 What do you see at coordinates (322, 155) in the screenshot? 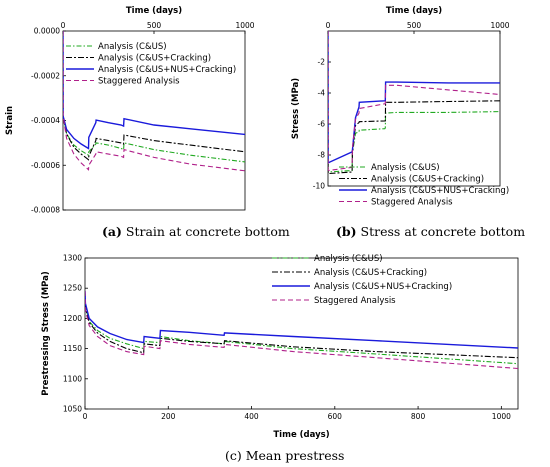
I see `y-tick-label: -8` at bounding box center [322, 155].